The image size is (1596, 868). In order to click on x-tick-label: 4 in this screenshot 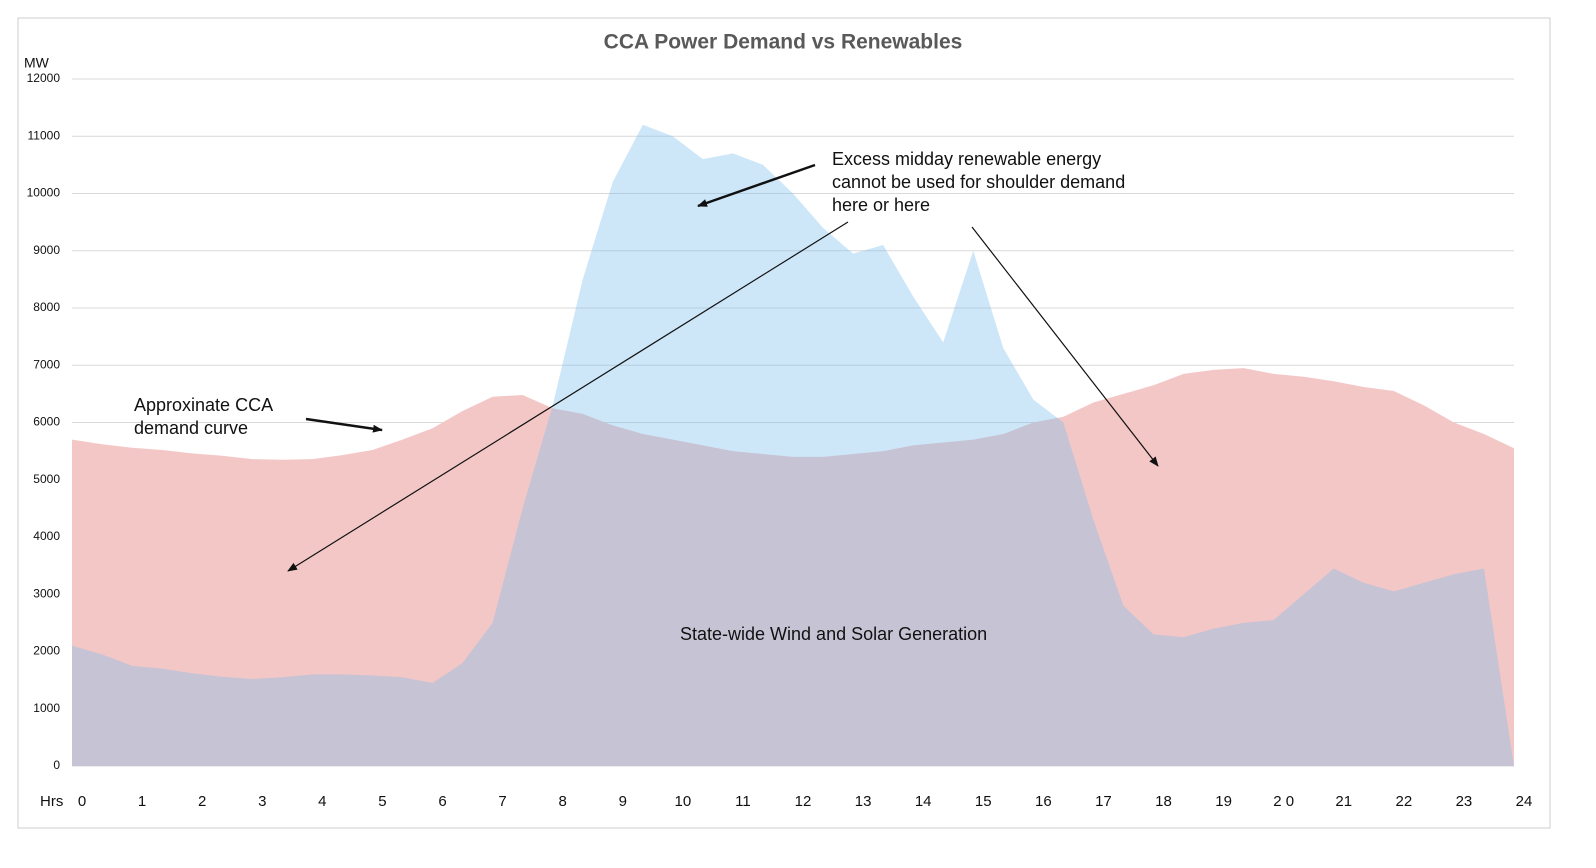, I will do `click(322, 801)`.